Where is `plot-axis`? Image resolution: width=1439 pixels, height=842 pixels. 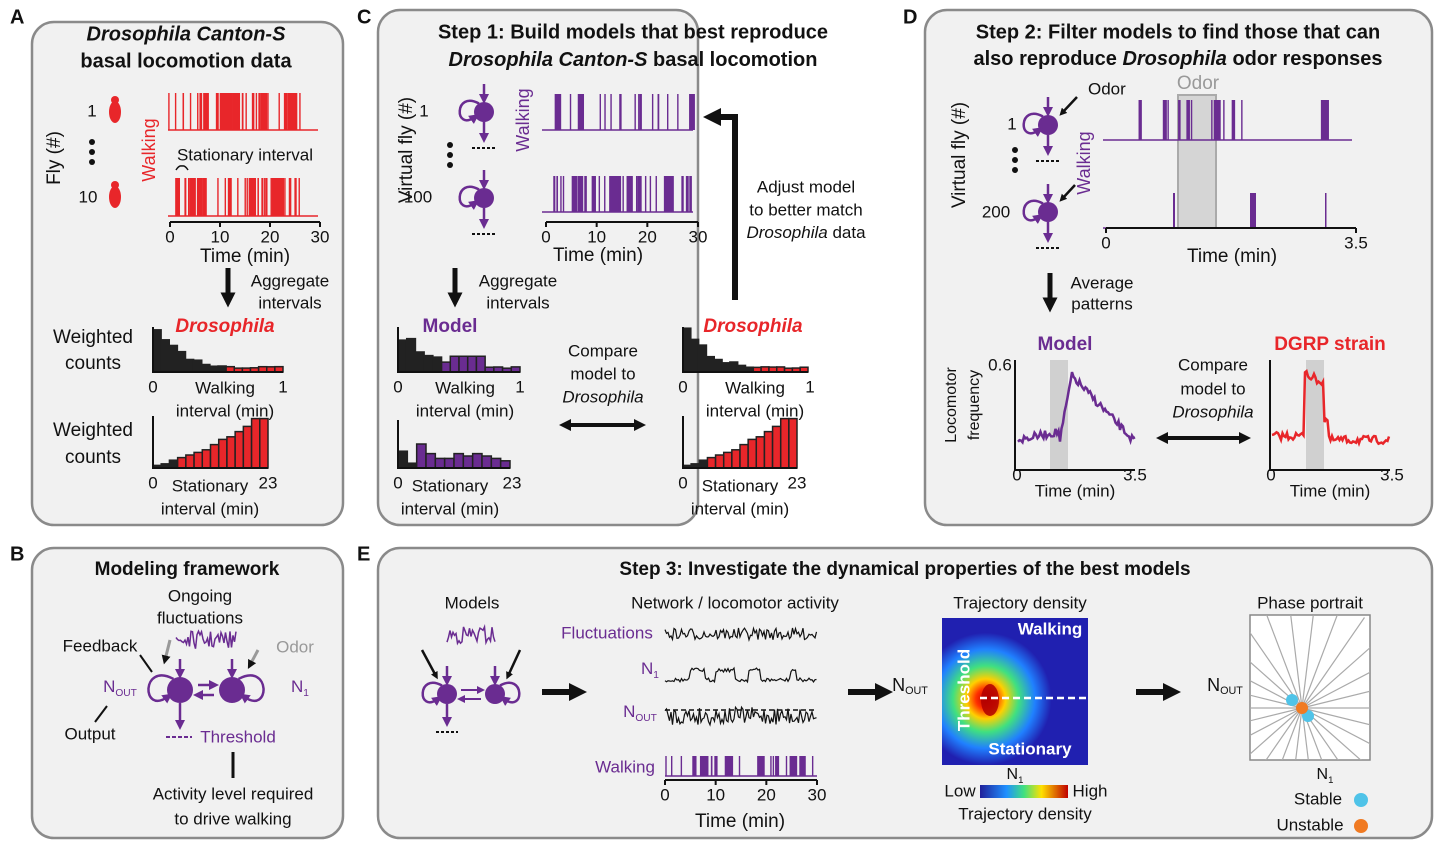 plot-axis is located at coordinates (1329, 415).